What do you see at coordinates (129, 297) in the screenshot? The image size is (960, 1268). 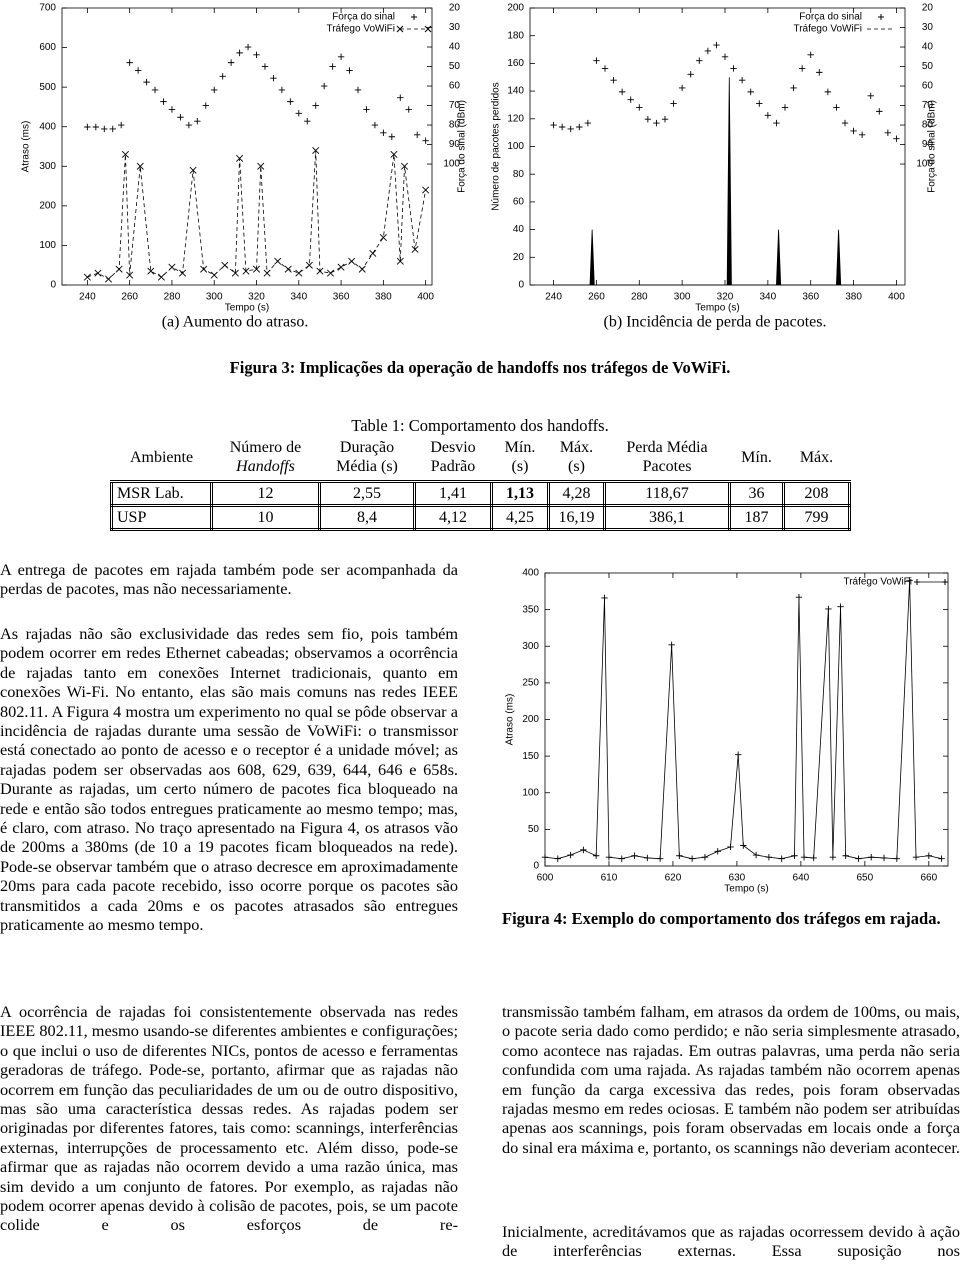 I see `x-tick-label: 260` at bounding box center [129, 297].